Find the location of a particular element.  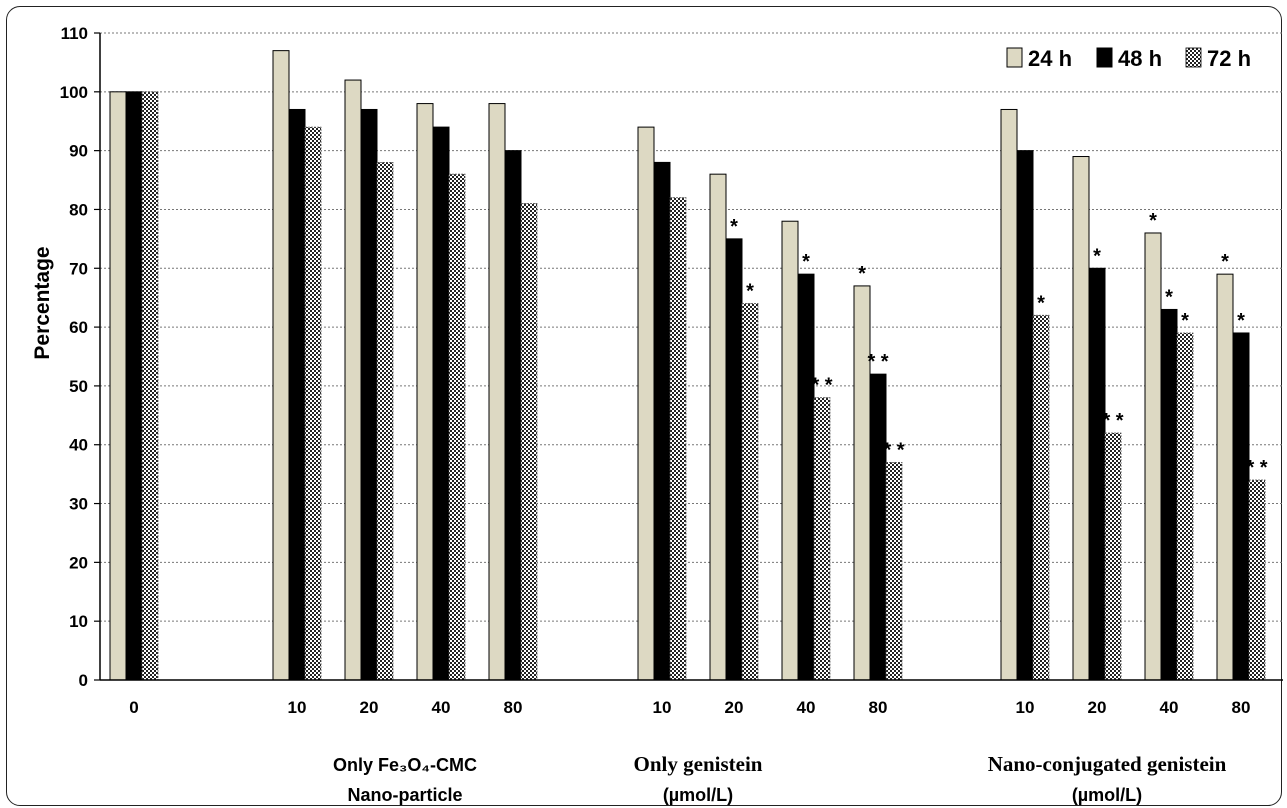

x-tick-label: 0 is located at coordinates (133, 707).